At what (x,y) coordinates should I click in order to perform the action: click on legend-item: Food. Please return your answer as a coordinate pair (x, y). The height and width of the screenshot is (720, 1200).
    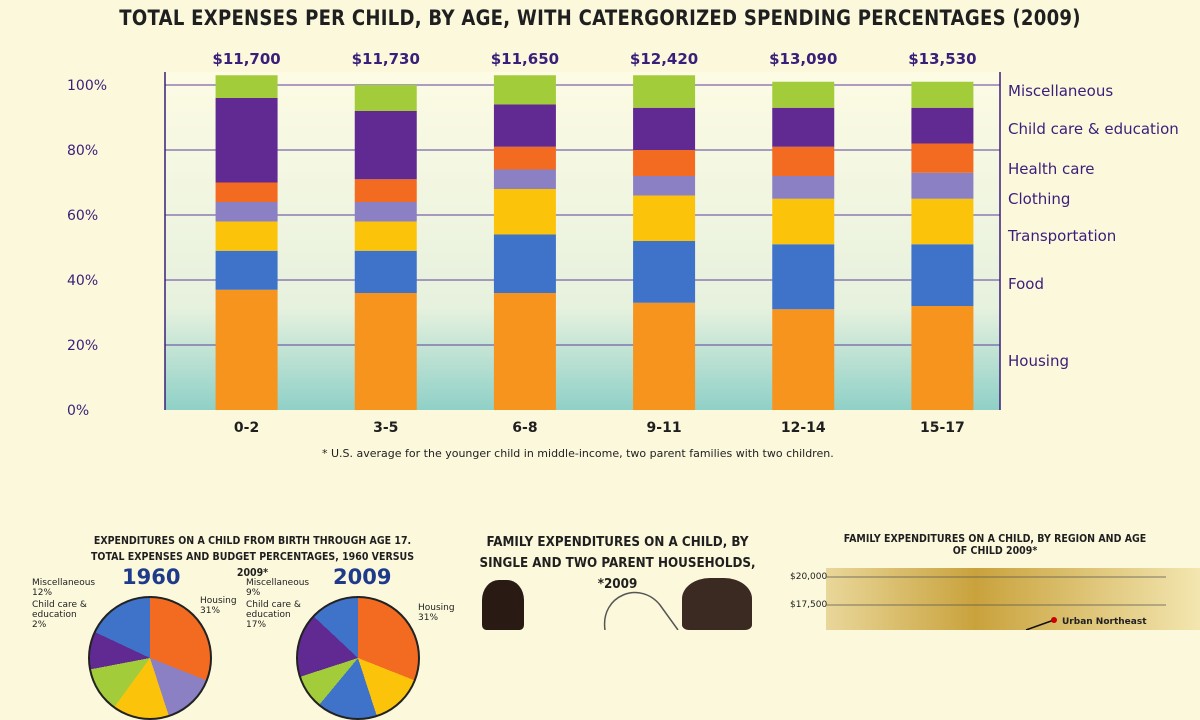
    Looking at the image, I should click on (1026, 284).